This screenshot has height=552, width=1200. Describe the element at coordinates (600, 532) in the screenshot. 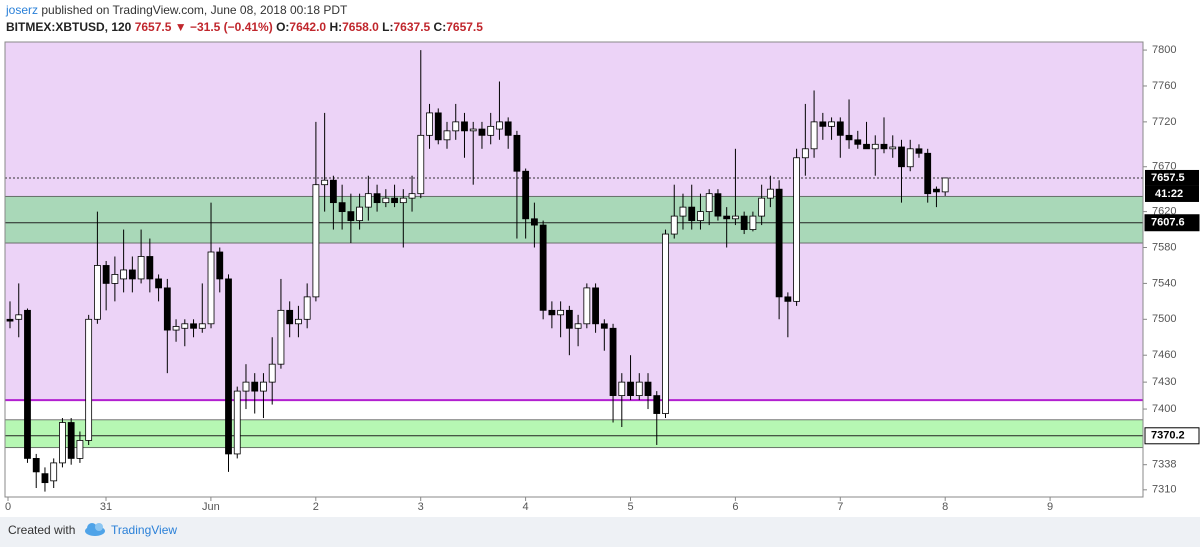

I see `footer` at that location.